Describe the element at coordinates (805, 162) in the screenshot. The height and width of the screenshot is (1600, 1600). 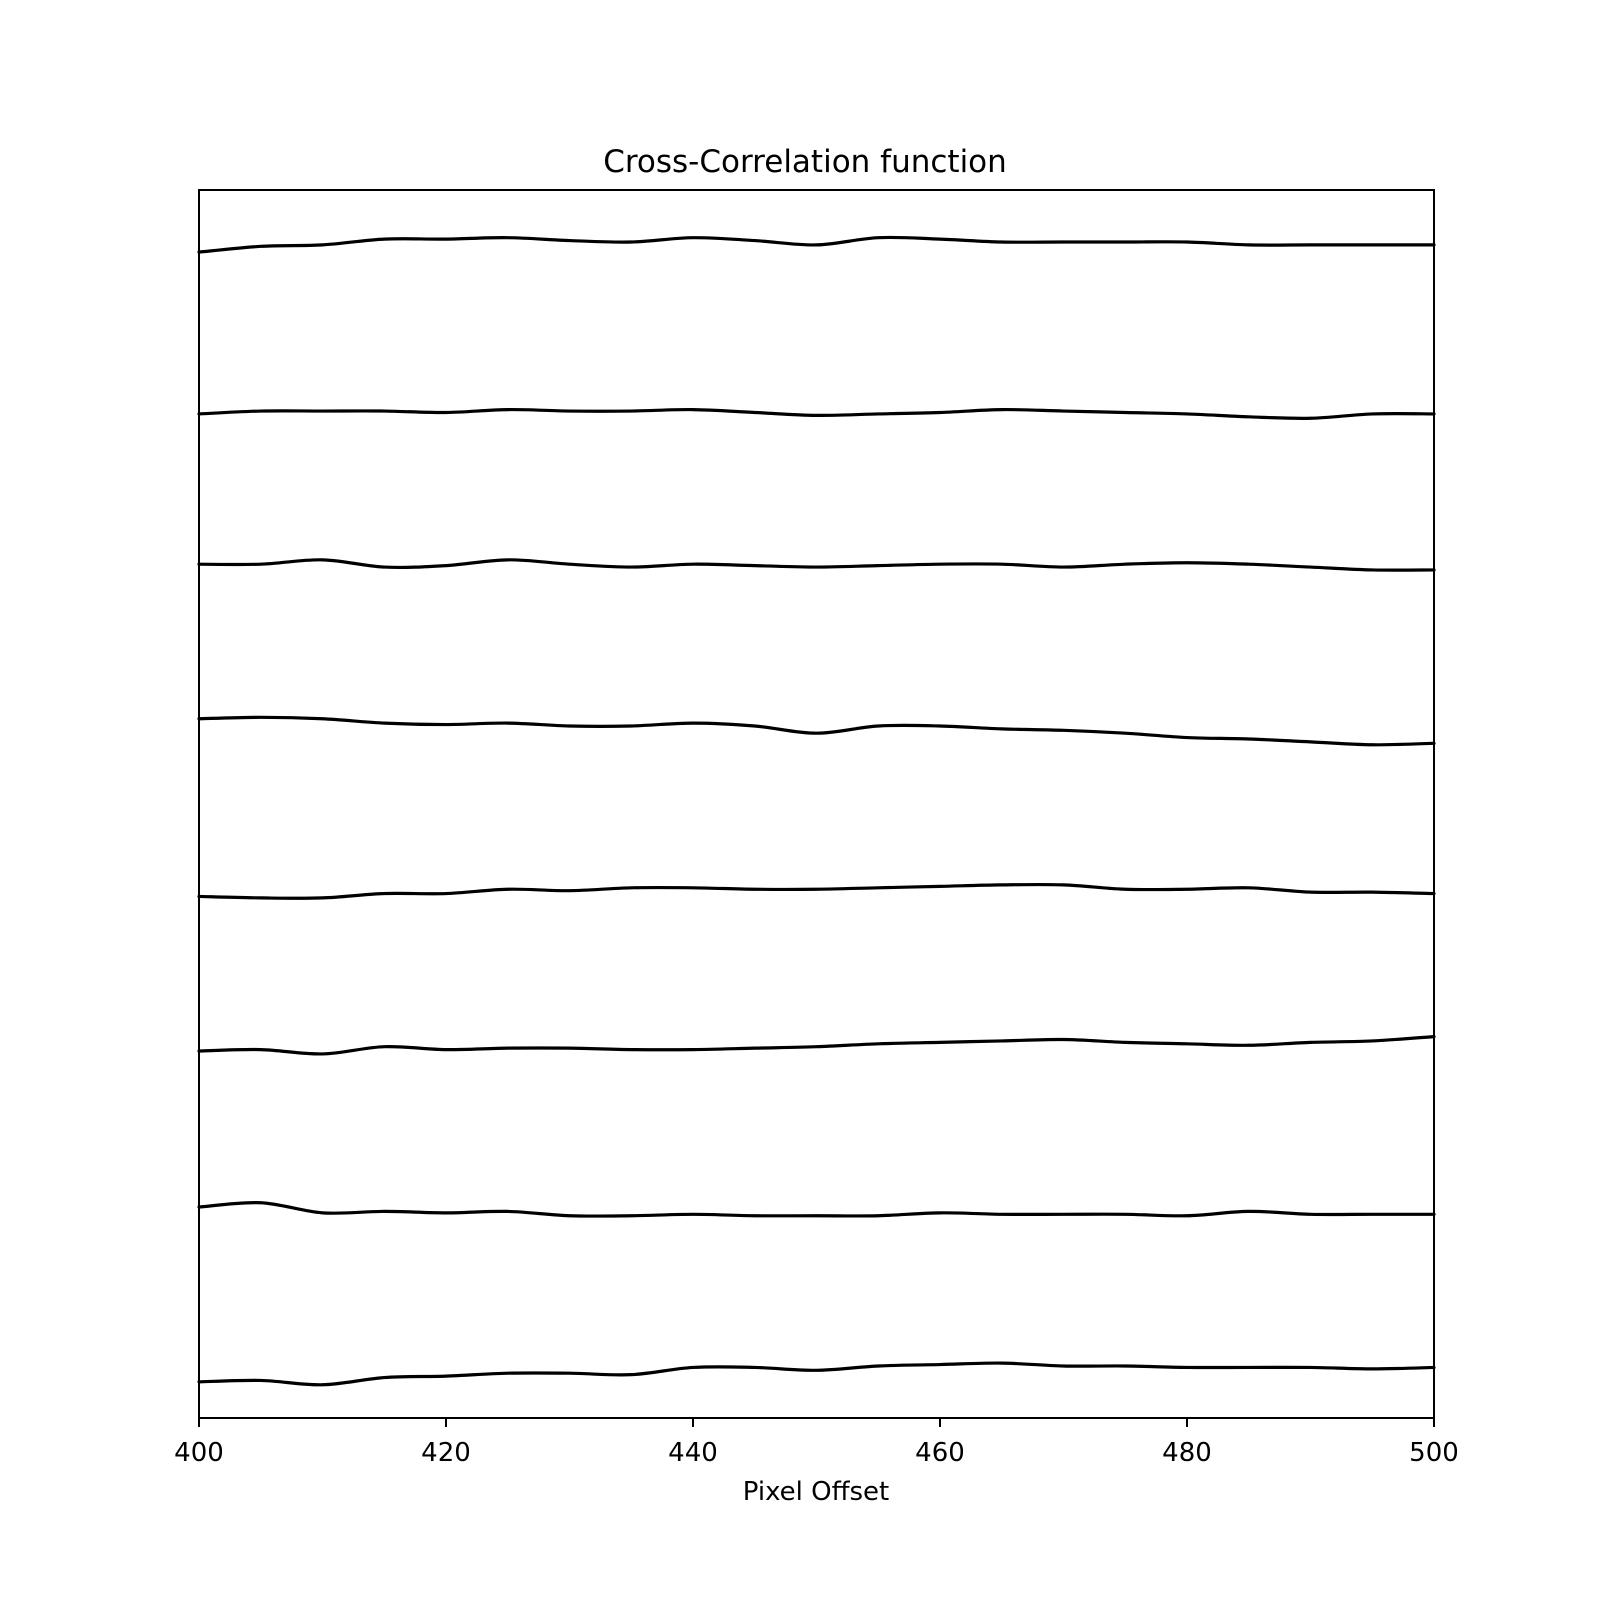
I see `chart-title: Cross-Correlation function` at that location.